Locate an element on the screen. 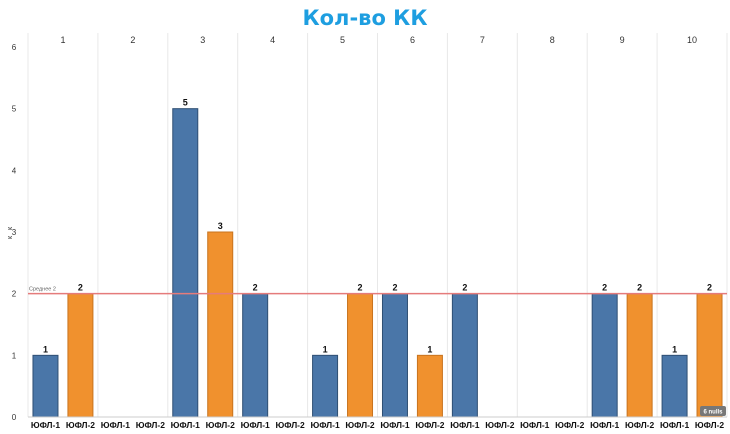 This screenshot has width=730, height=434. bar-data-label: 3 is located at coordinates (220, 226).